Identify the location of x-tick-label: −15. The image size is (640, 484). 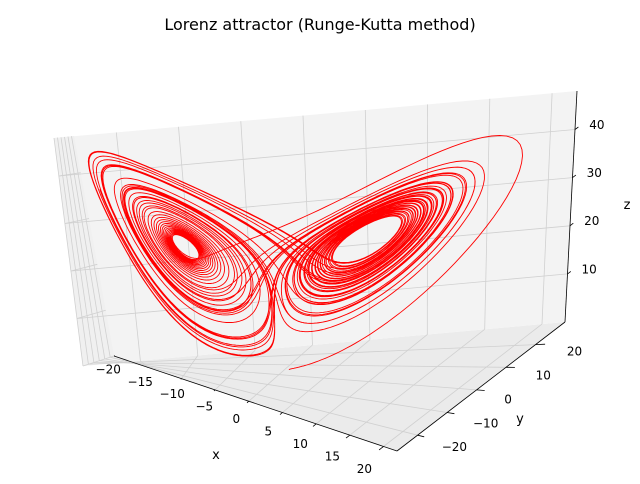
(140, 382).